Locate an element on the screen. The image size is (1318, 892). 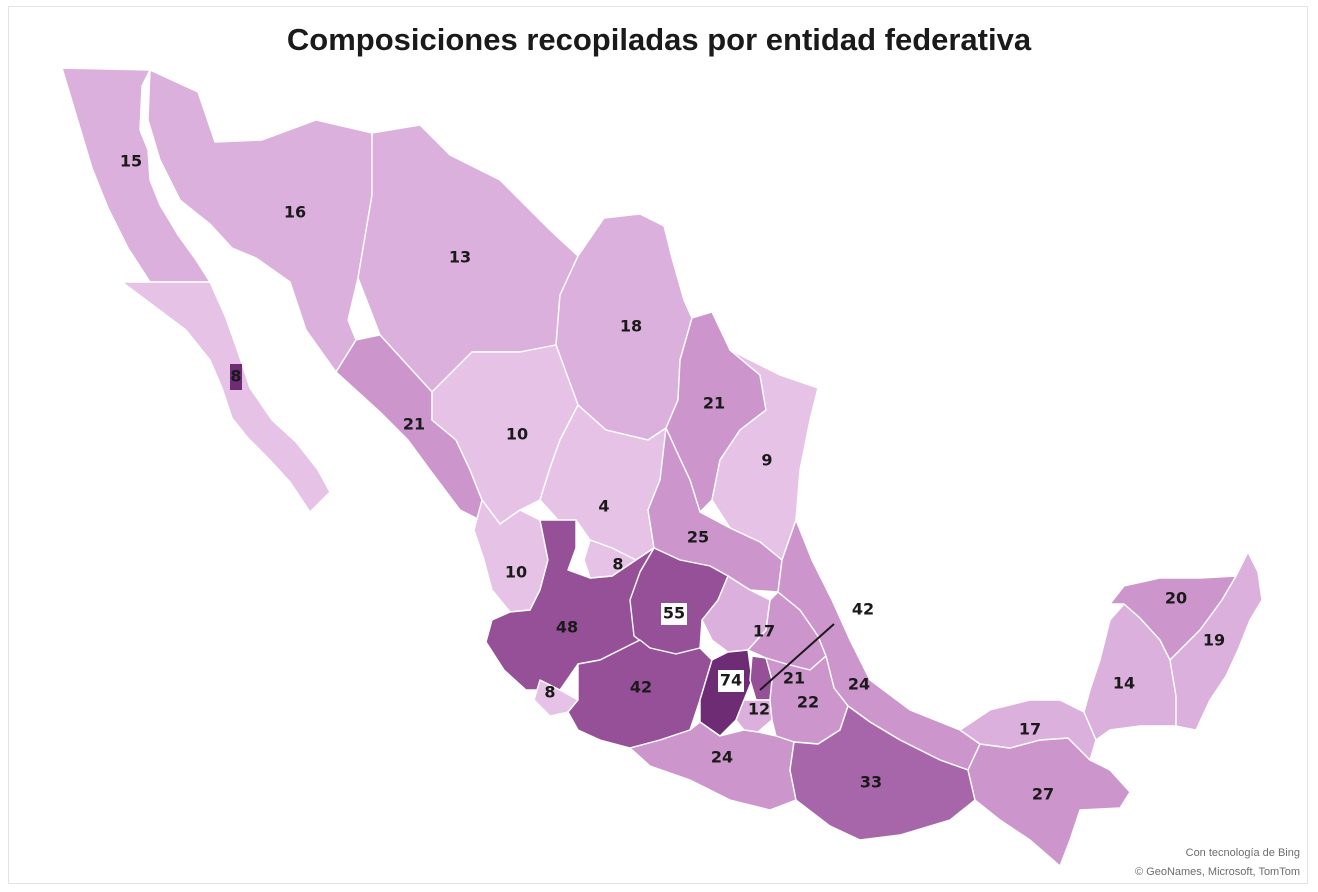
credit-bing: Con tecnología de Bing is located at coordinates (1242, 853).